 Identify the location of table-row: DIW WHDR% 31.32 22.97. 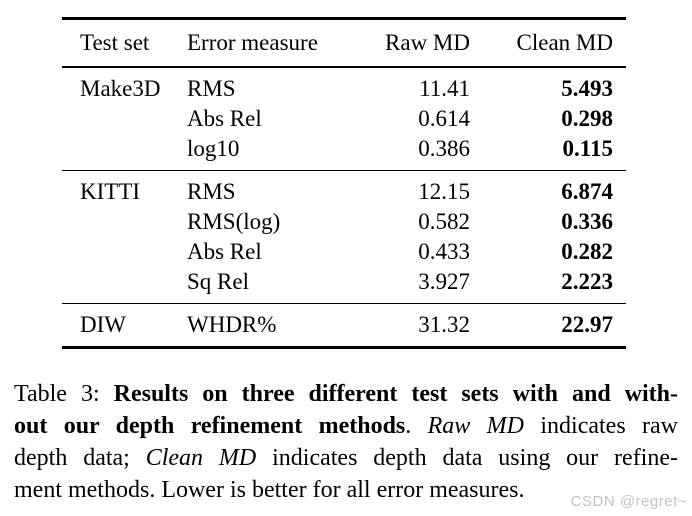
(344, 326).